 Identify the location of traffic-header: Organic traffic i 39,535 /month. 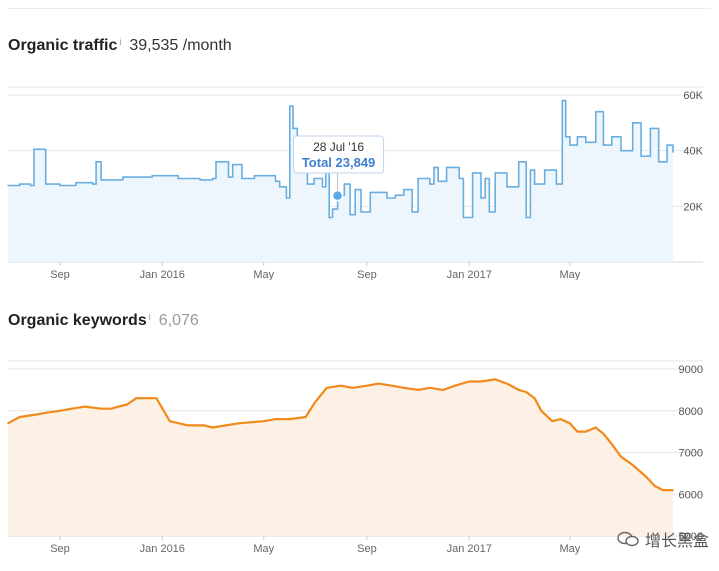
(120, 46).